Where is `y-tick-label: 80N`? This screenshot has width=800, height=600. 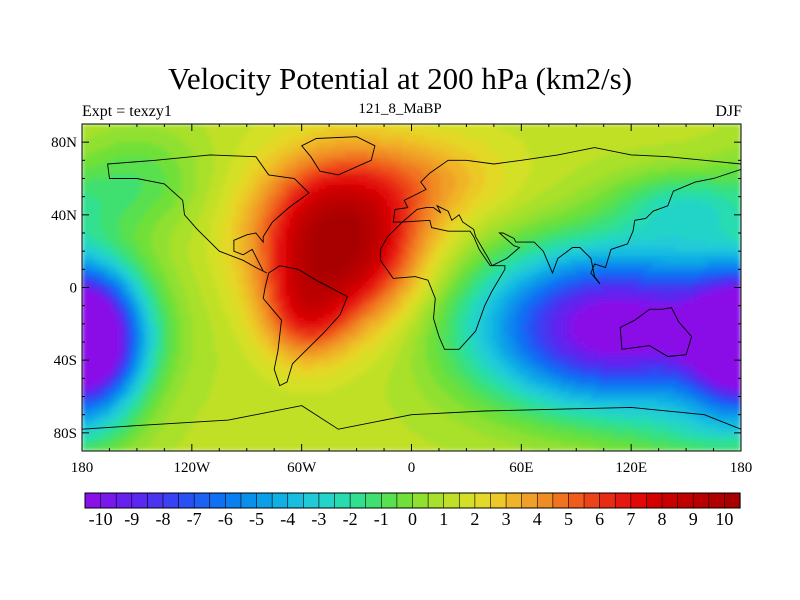 y-tick-label: 80N is located at coordinates (64, 143).